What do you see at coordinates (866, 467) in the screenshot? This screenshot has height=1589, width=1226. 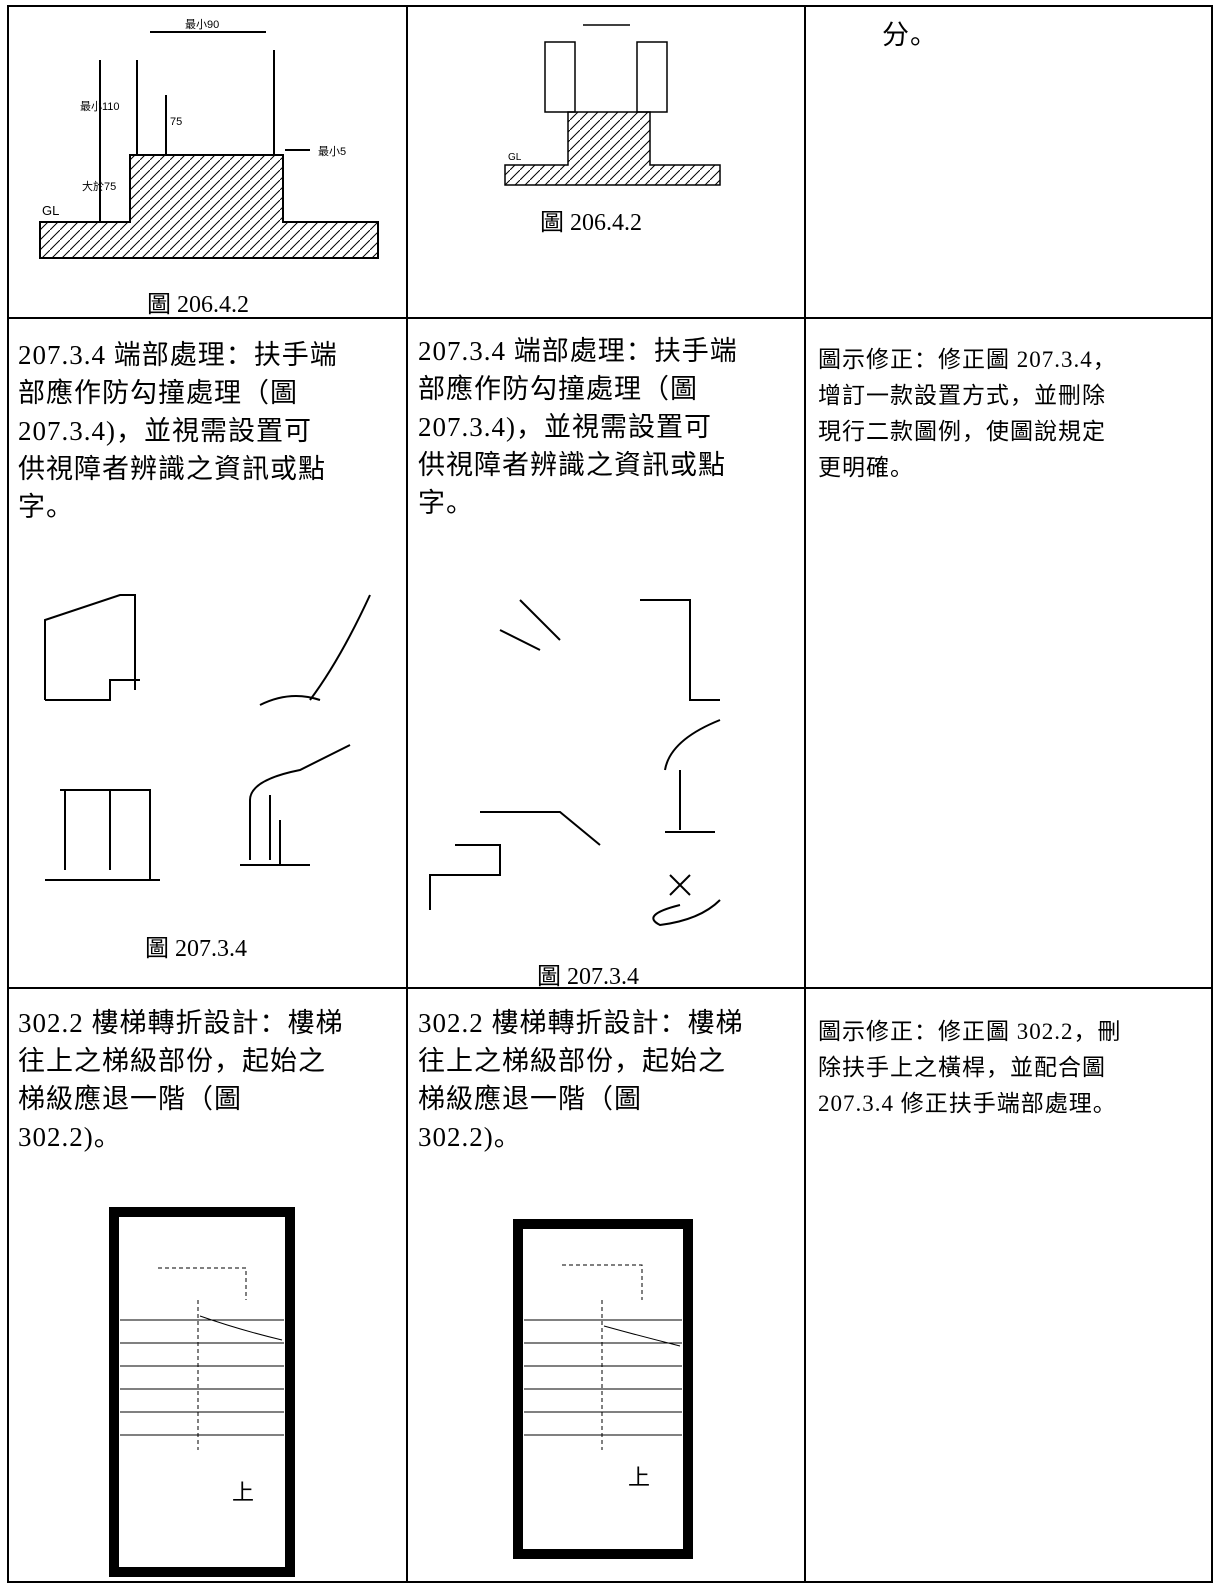 I see `text-line: 更明確。` at bounding box center [866, 467].